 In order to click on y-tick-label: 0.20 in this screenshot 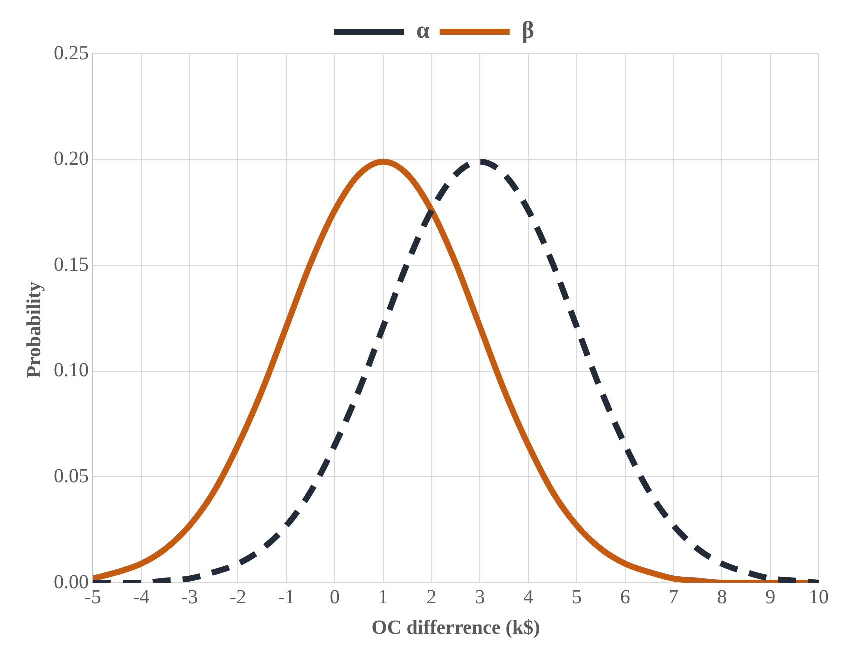, I will do `click(71, 159)`.